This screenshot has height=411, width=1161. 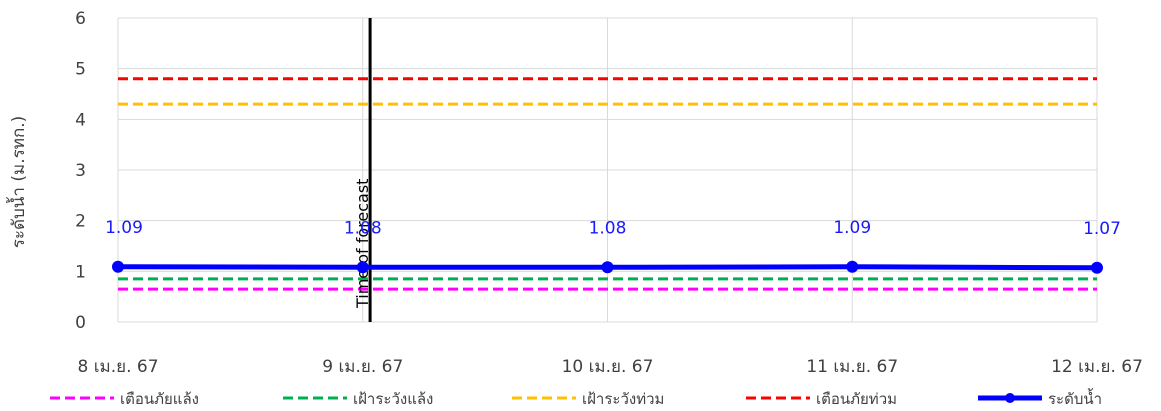 What do you see at coordinates (1040, 398) in the screenshot?
I see `legend-item: ระดับน้ำ` at bounding box center [1040, 398].